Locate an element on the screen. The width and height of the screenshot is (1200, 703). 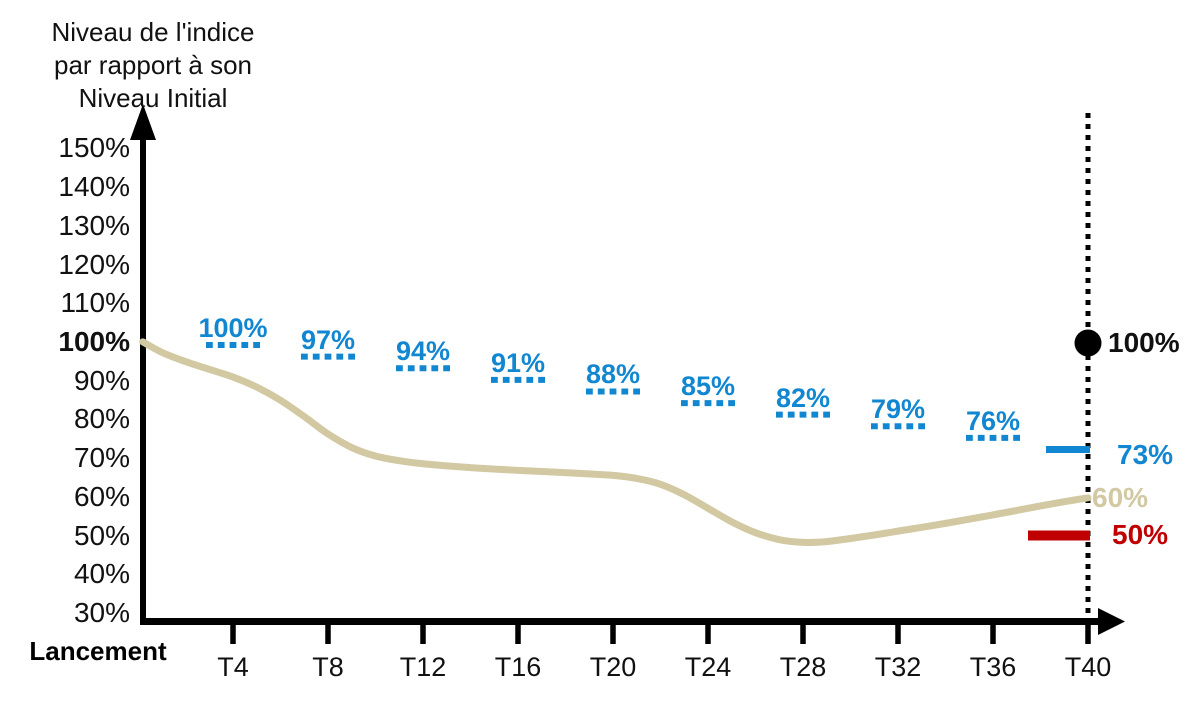
y-tick-label: 30% is located at coordinates (101, 612).